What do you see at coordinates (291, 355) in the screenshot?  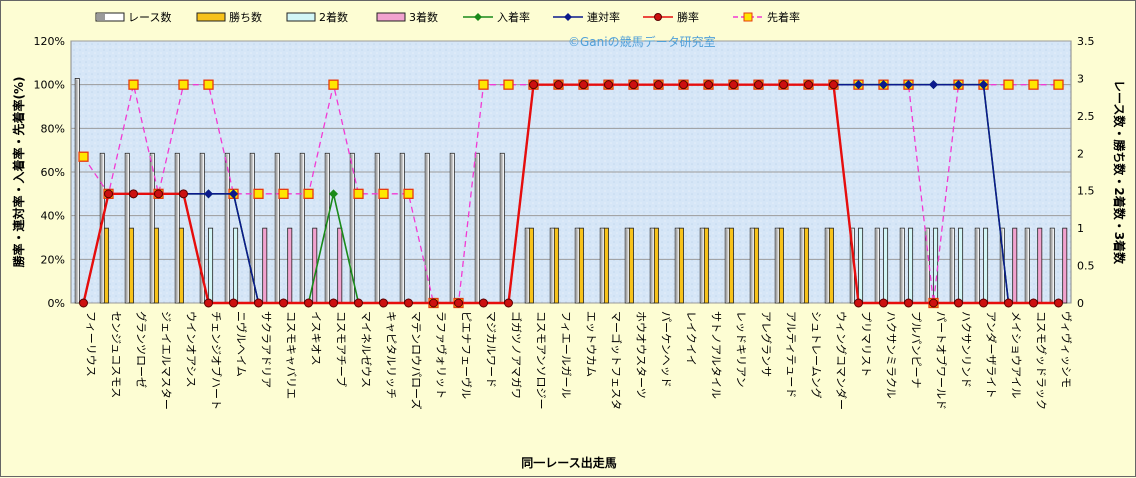 I see `category-label: コスモキャバリエ` at bounding box center [291, 355].